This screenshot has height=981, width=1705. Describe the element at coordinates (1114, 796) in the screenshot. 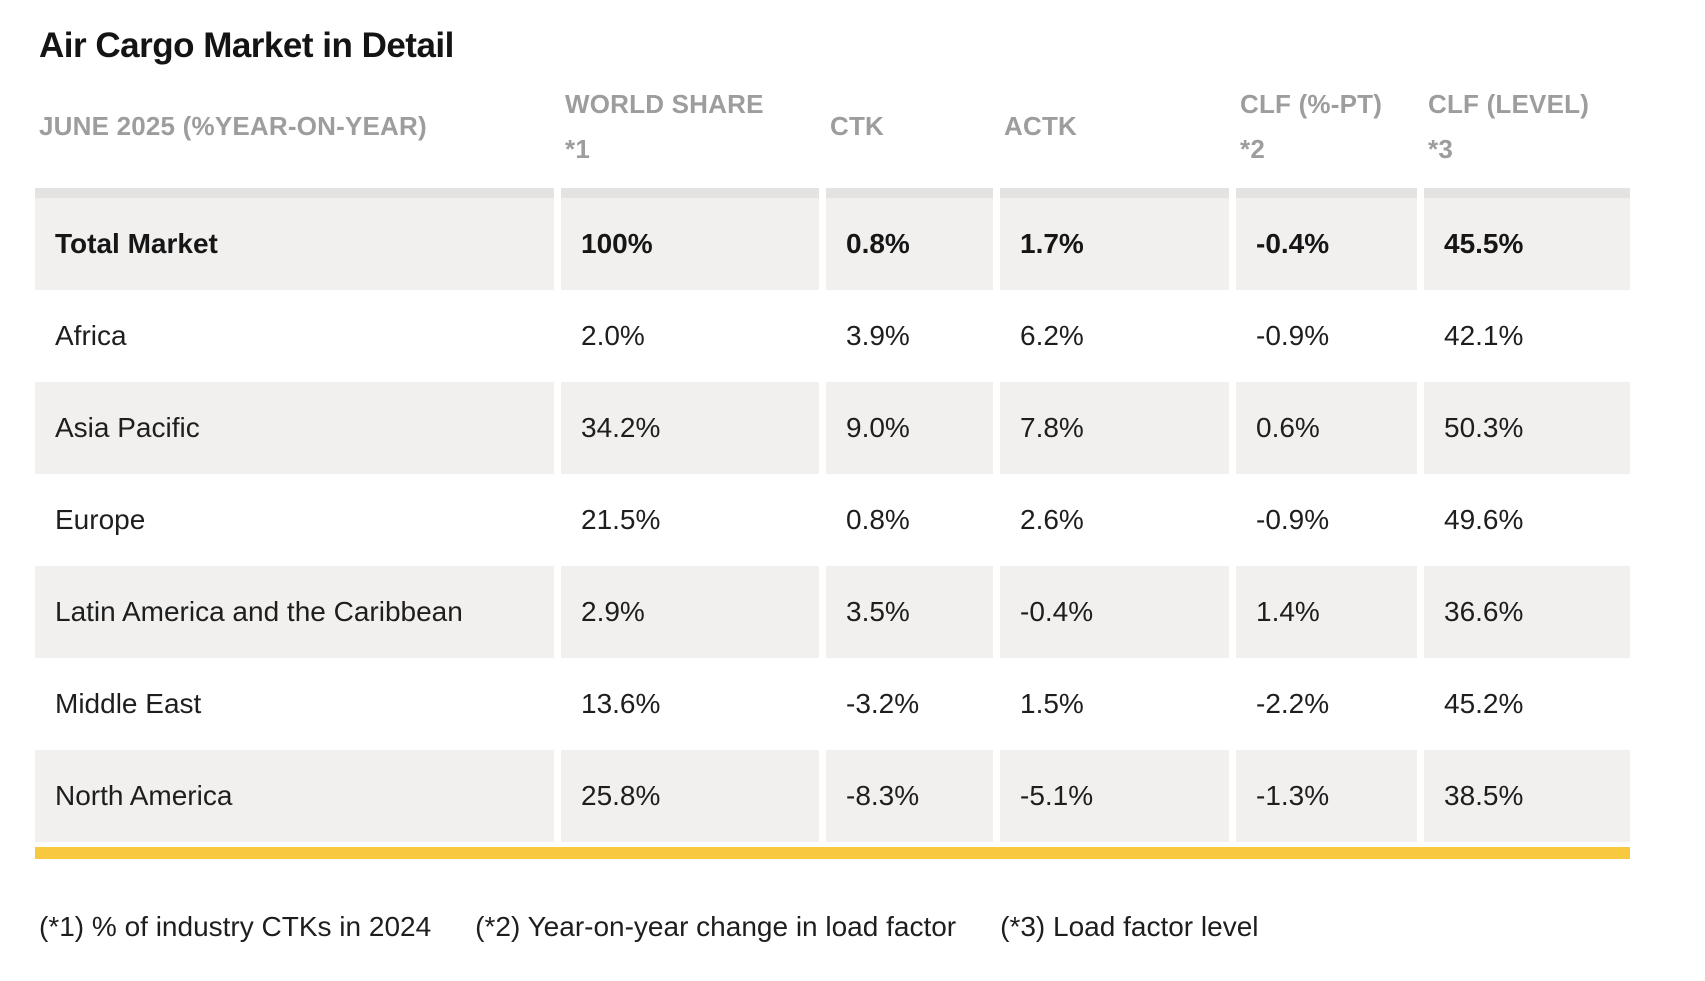

I see `cell-actk: -5.1%` at that location.